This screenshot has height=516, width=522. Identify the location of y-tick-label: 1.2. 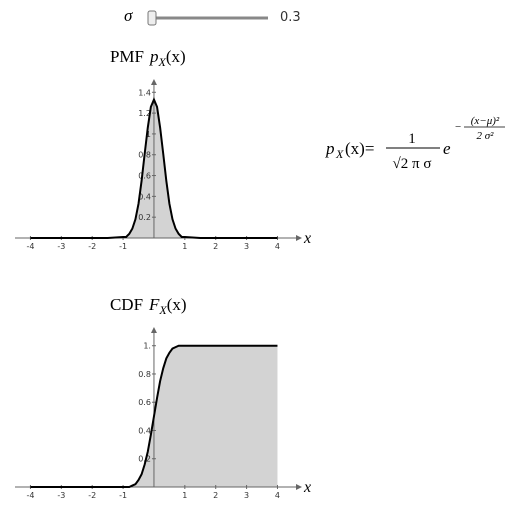
(144, 113).